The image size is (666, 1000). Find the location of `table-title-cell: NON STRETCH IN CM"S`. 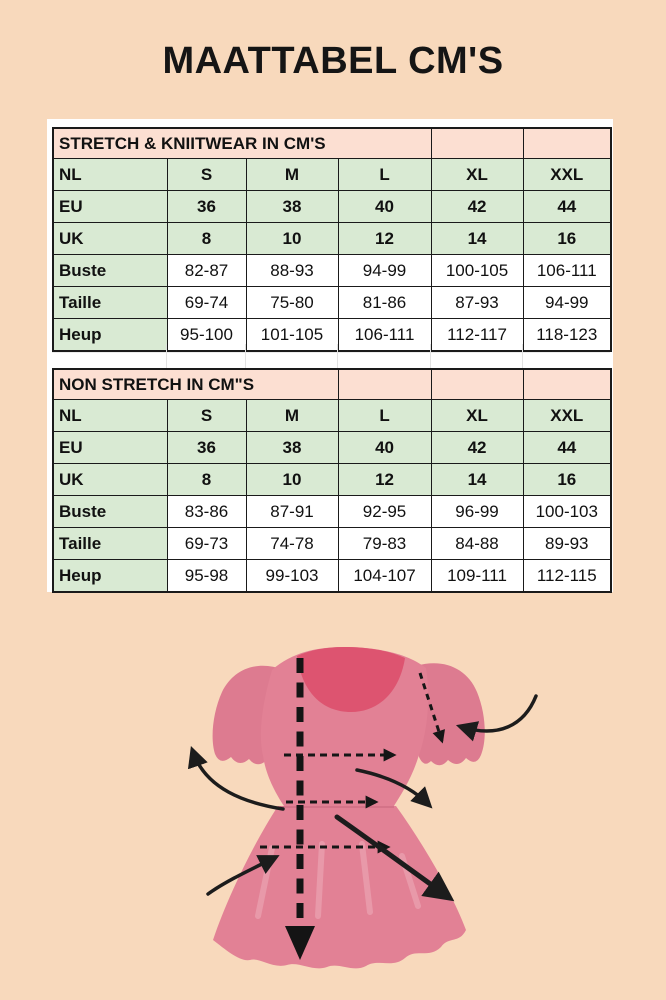

table-title-cell: NON STRETCH IN CM"S is located at coordinates (195, 384).